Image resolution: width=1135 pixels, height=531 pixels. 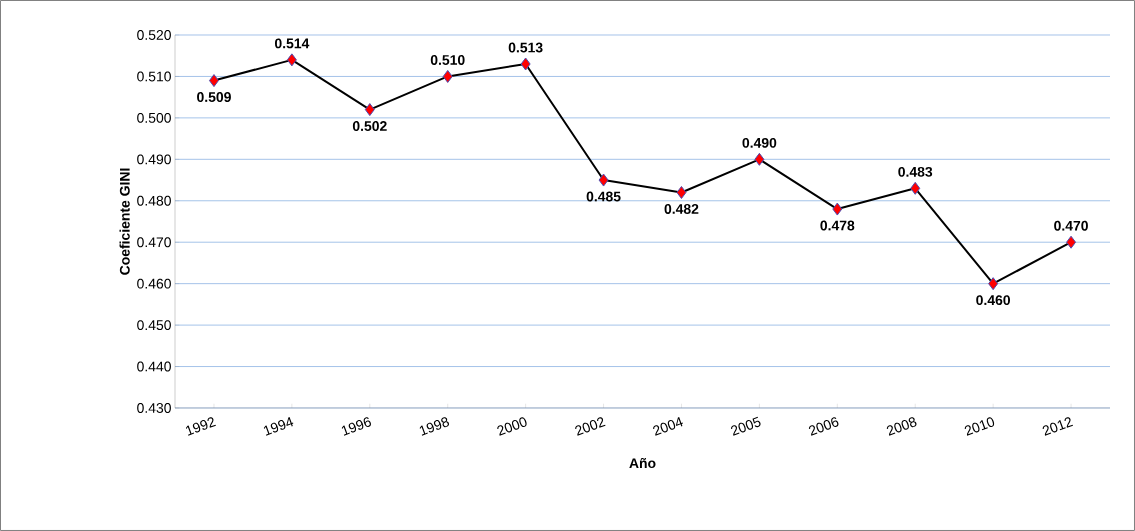 I want to click on x-tick-label: 2010, so click(x=979, y=426).